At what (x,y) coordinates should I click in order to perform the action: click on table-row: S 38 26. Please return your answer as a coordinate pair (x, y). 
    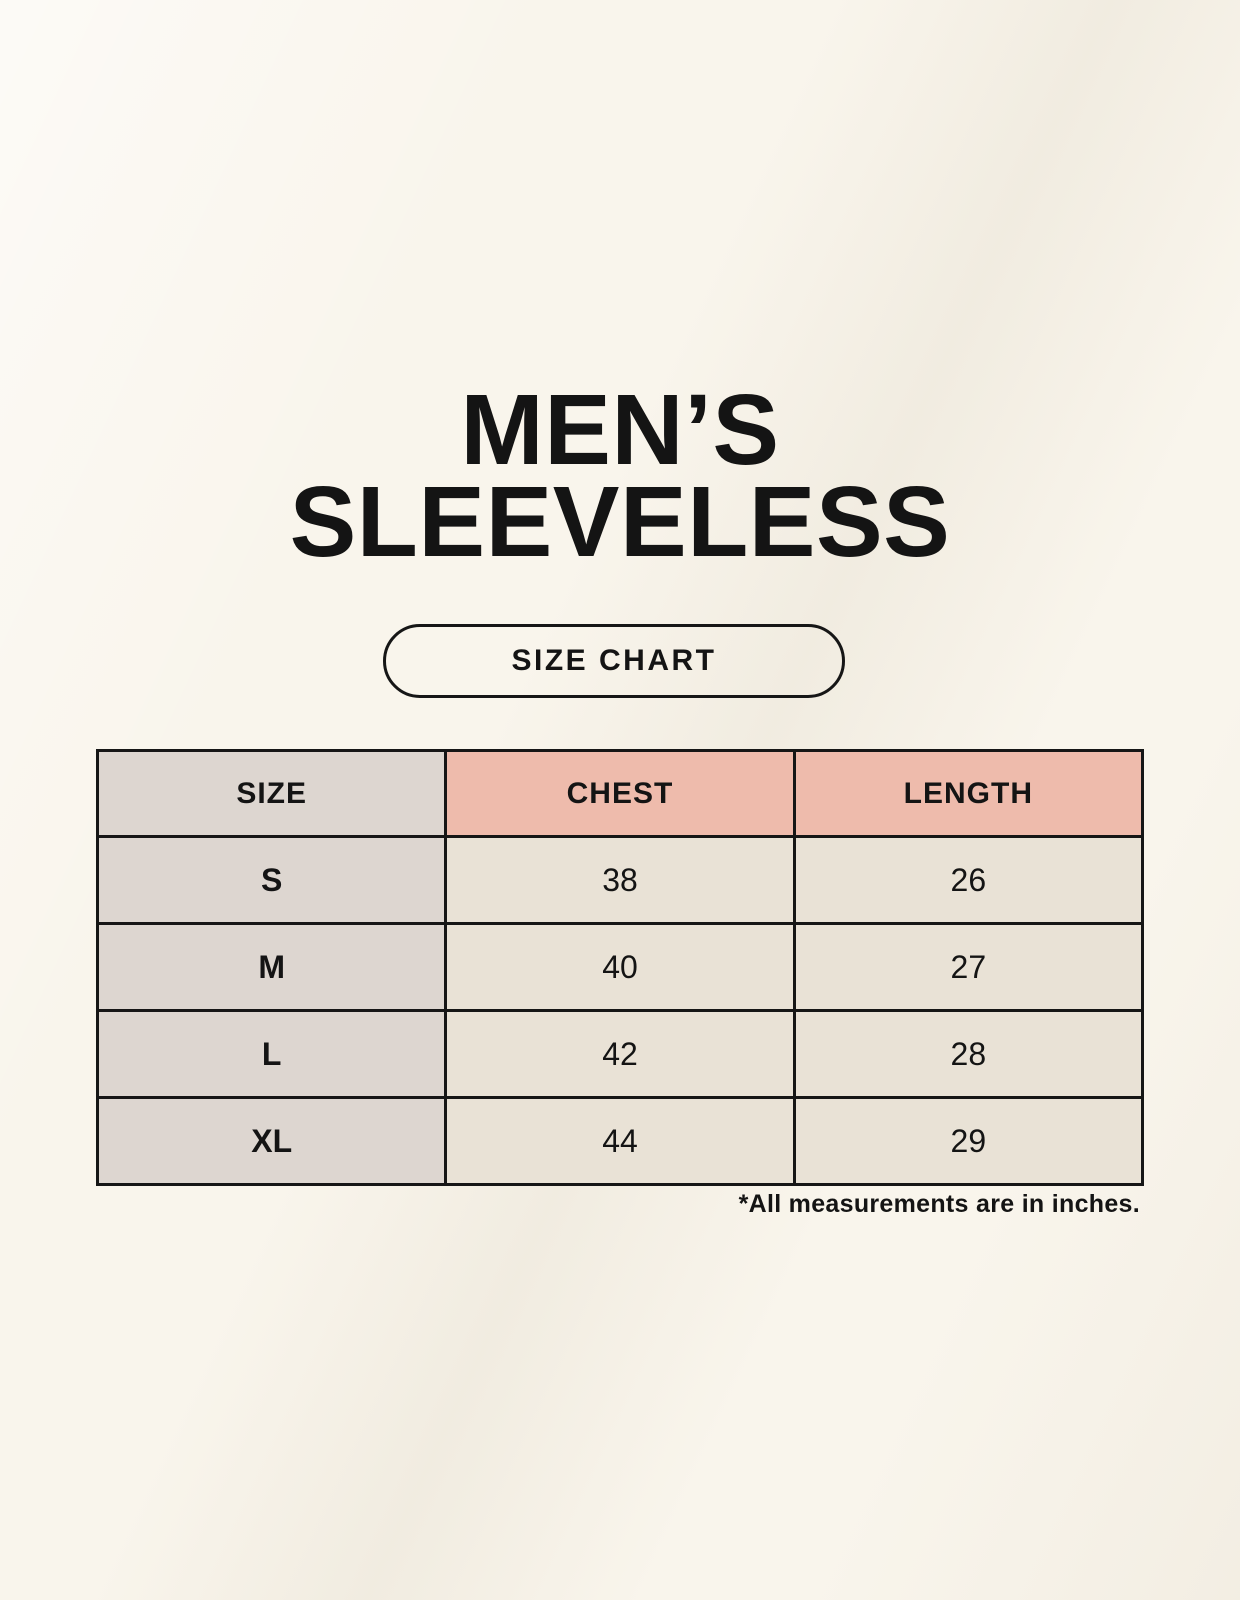
    Looking at the image, I should click on (620, 880).